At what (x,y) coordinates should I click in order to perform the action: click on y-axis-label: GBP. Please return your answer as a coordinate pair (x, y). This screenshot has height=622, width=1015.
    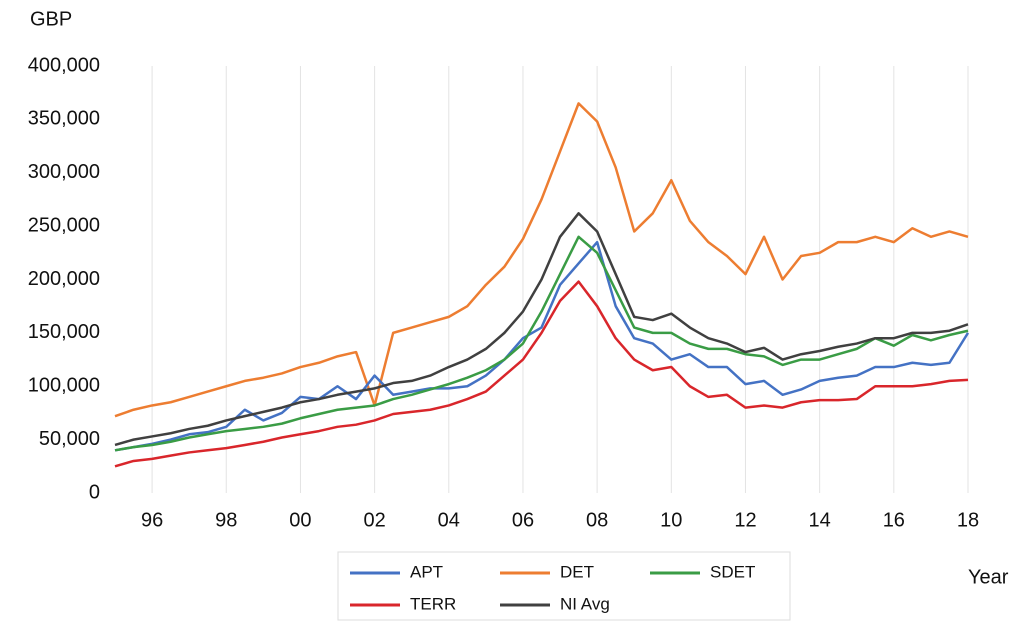
    Looking at the image, I should click on (51, 19).